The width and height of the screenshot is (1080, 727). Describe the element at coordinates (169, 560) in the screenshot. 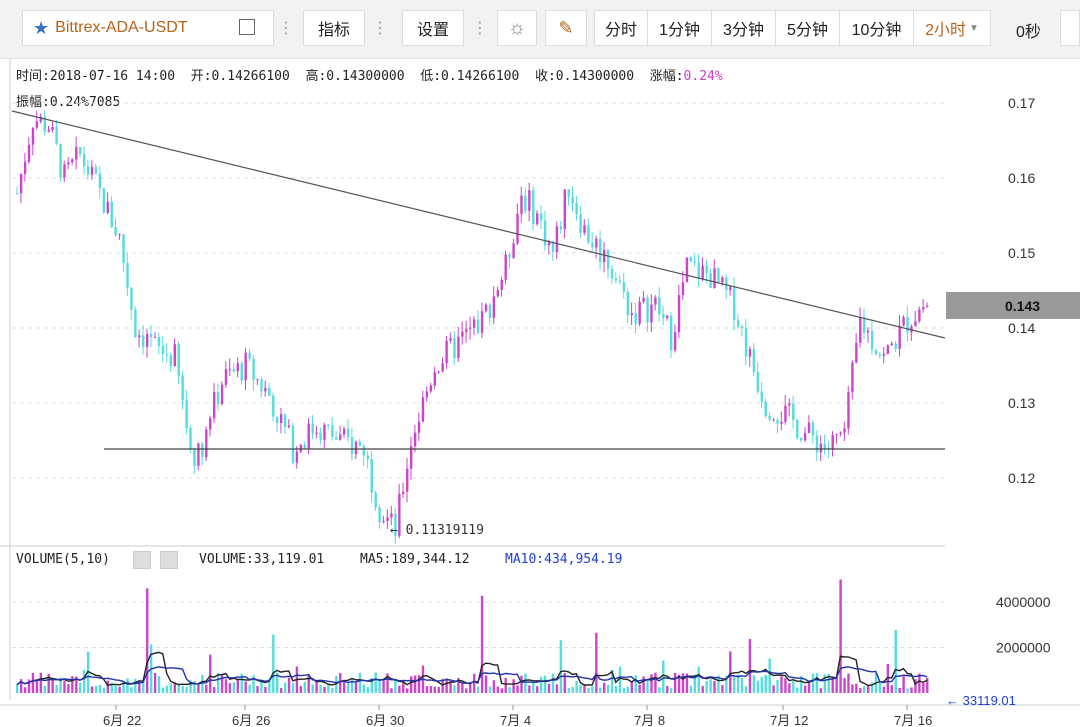

I see `close-icon` at that location.